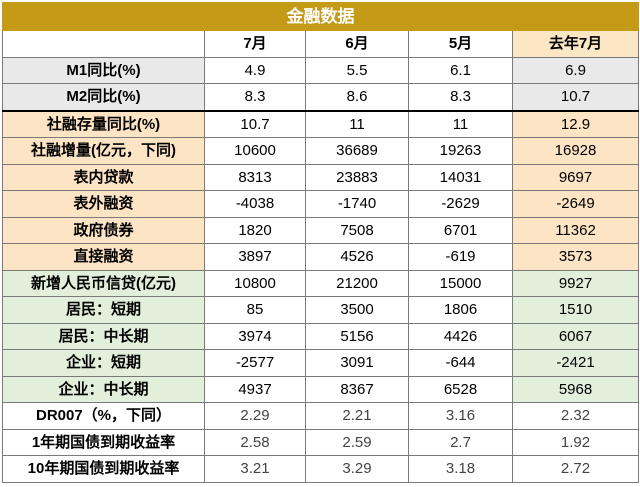 The height and width of the screenshot is (487, 640). Describe the element at coordinates (460, 151) in the screenshot. I see `value-cell: 19263` at that location.